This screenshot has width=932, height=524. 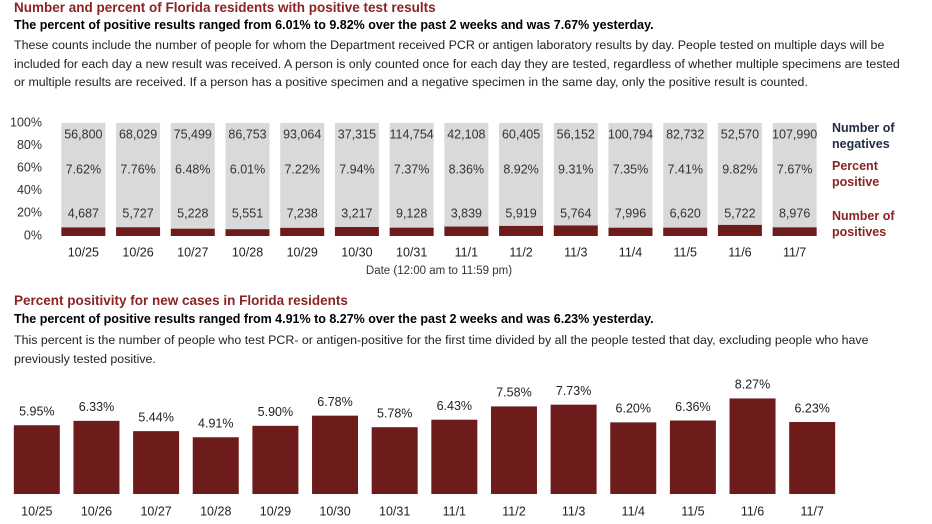 I want to click on data-label: 5.44%, so click(x=155, y=417).